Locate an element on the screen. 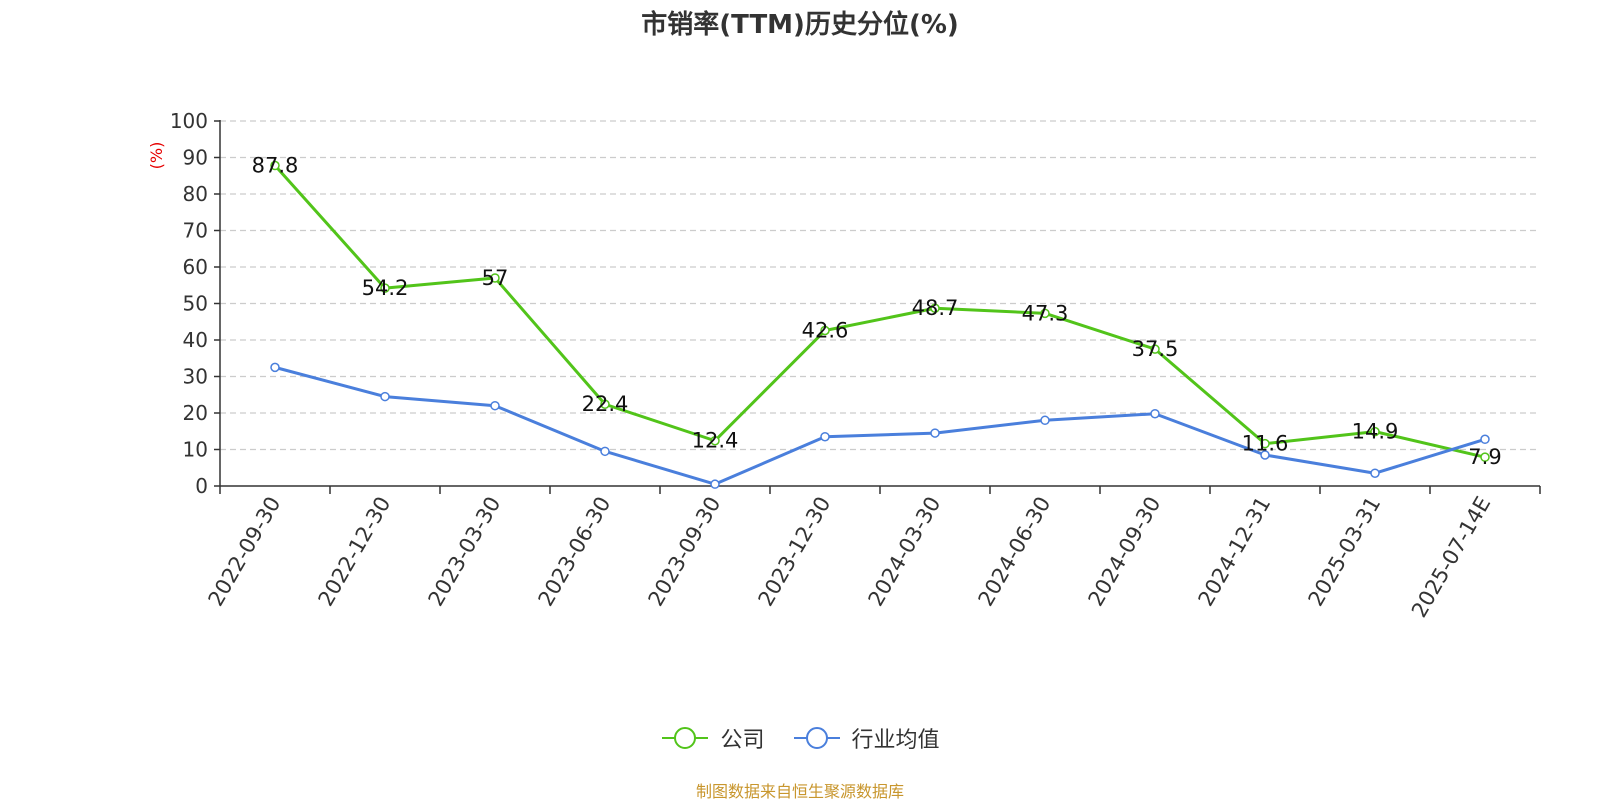 The height and width of the screenshot is (802, 1600). x-tick-label: 2024-12-31 is located at coordinates (1235, 552).